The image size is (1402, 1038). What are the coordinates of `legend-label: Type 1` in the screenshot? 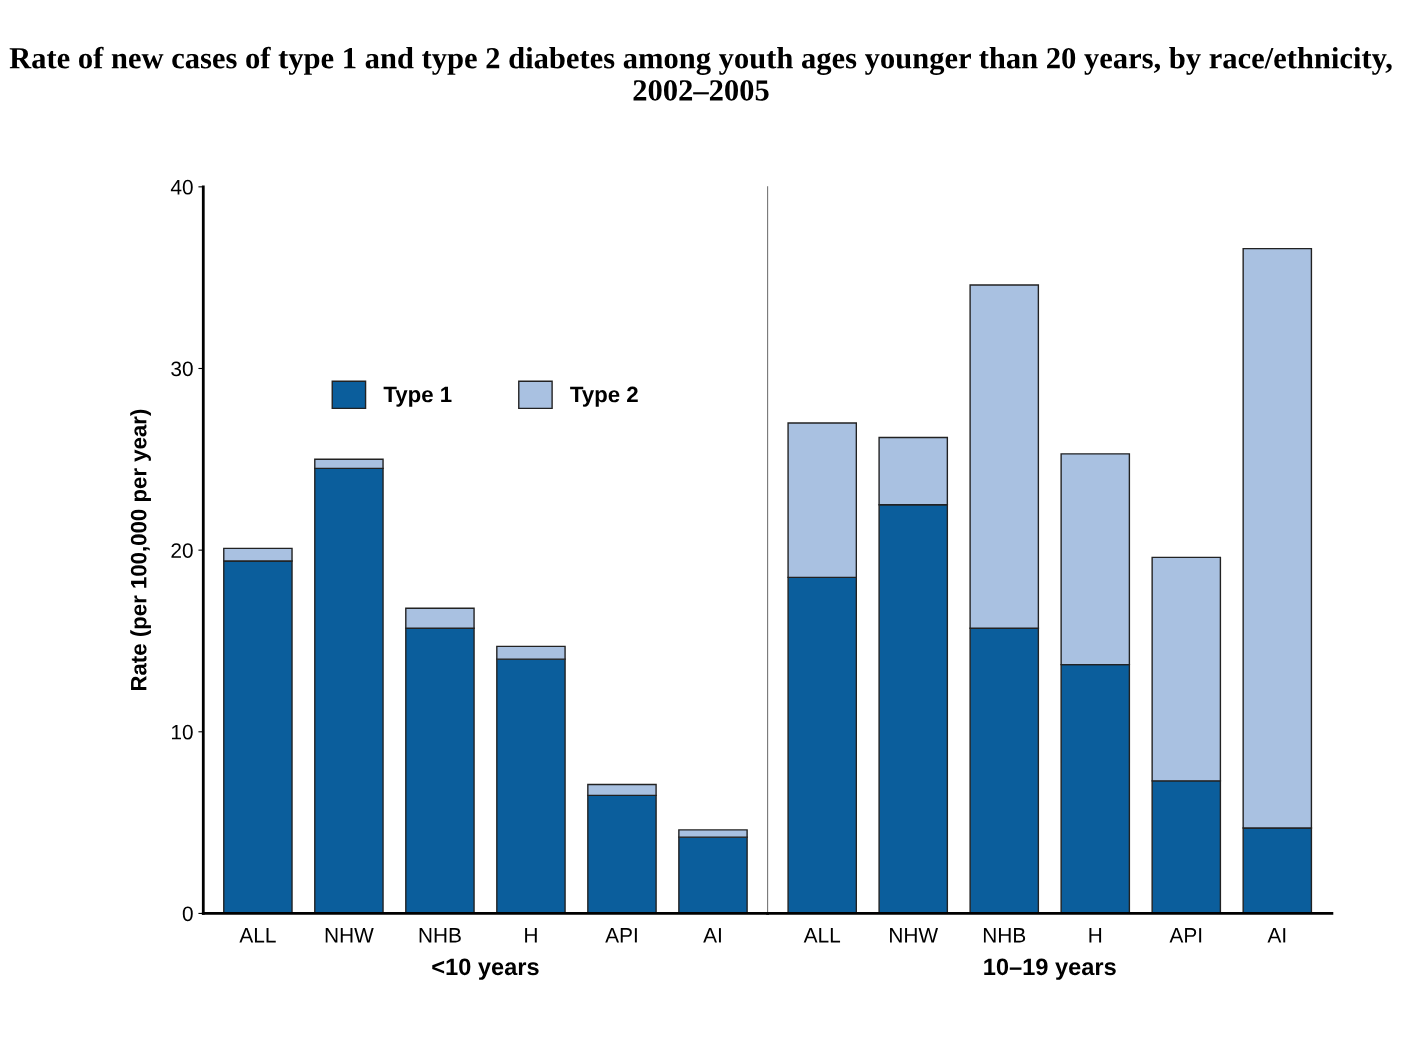 It's located at (417, 396).